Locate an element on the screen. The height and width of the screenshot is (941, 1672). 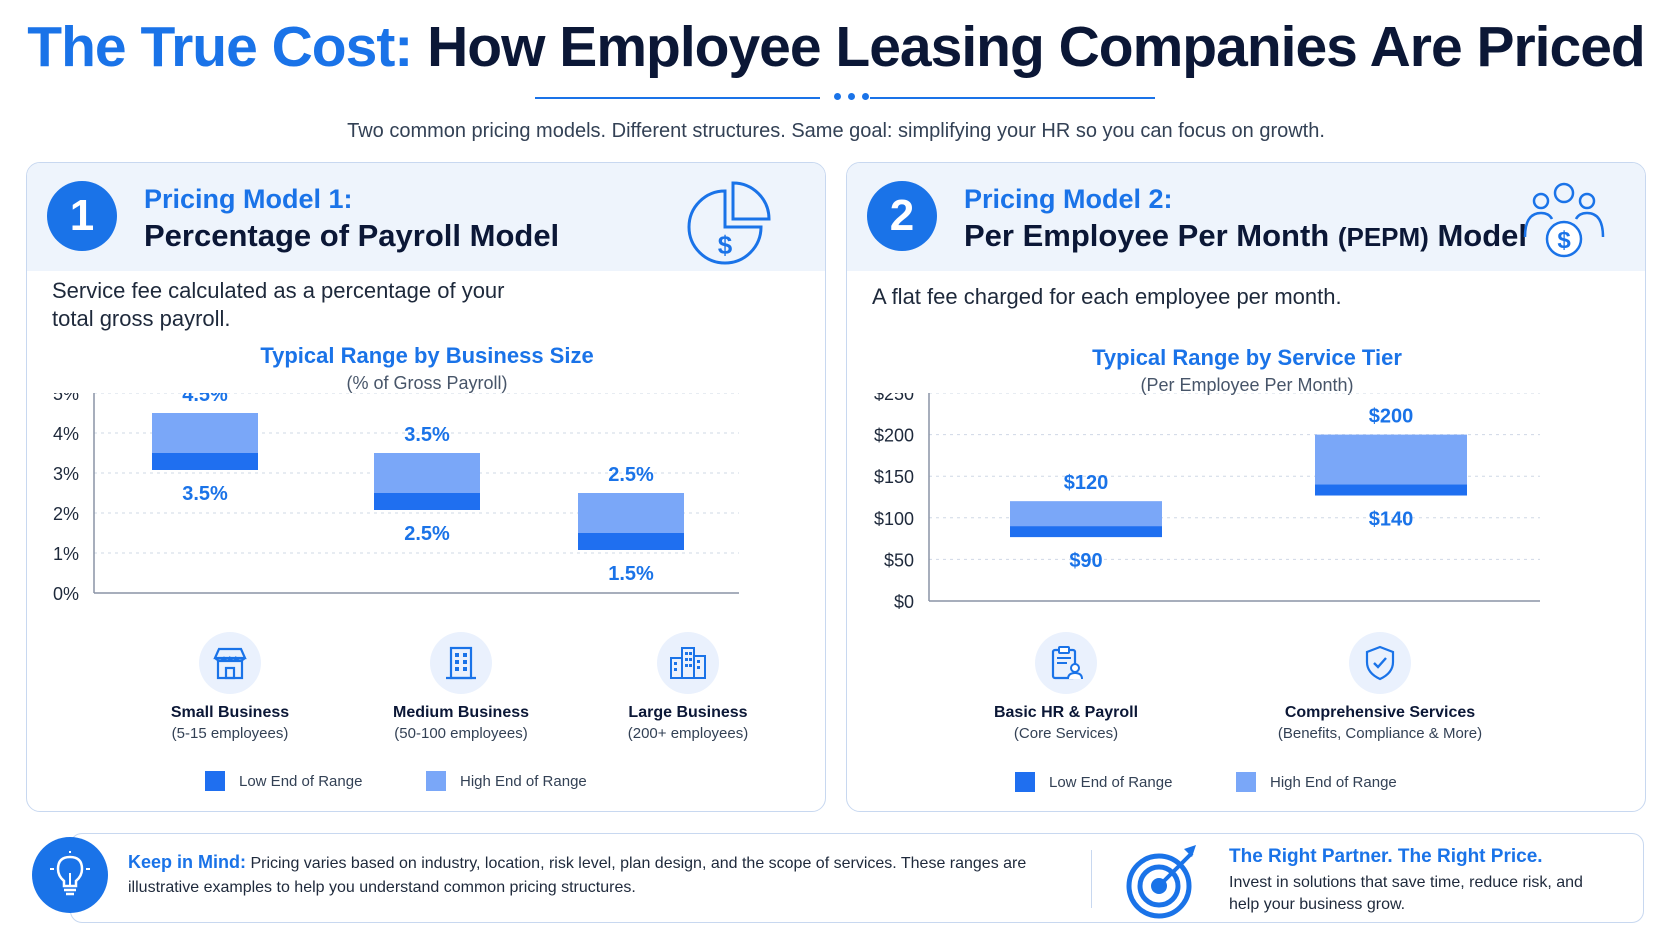
keep-in-mind-label: Keep in Mind: is located at coordinates (187, 862).